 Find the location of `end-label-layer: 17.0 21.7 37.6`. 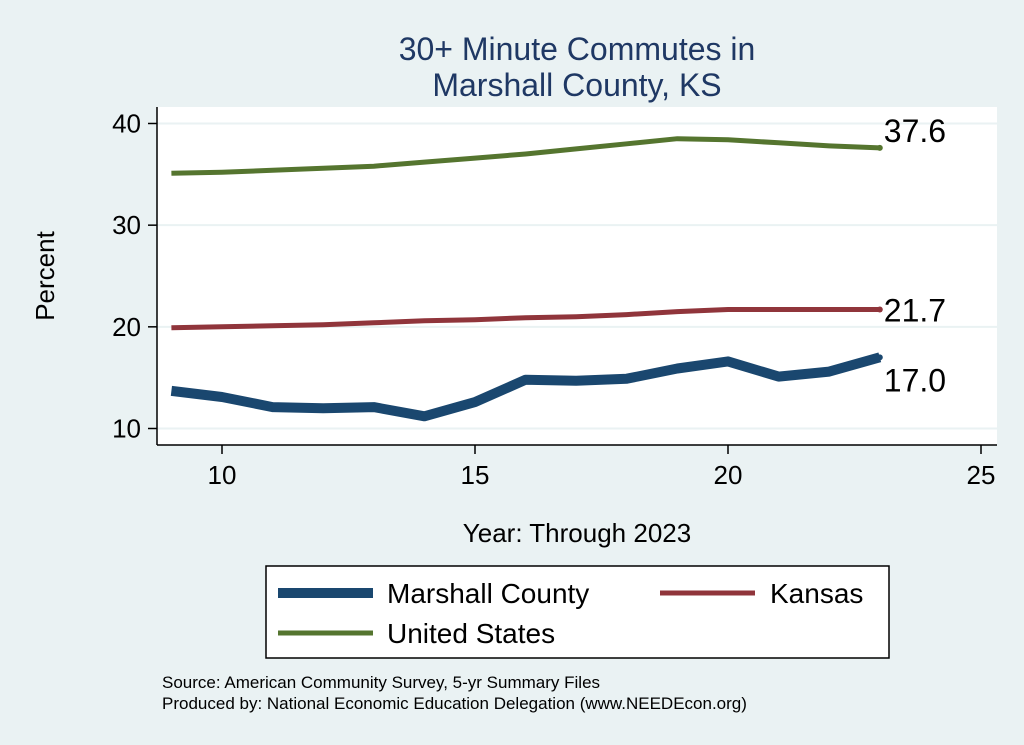

end-label-layer: 17.0 21.7 37.6 is located at coordinates (915, 255).